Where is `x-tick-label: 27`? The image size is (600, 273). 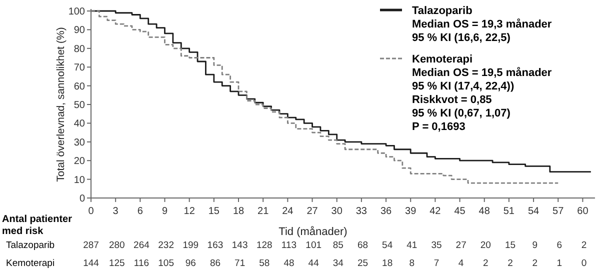 x-tick-label: 27 is located at coordinates (312, 211).